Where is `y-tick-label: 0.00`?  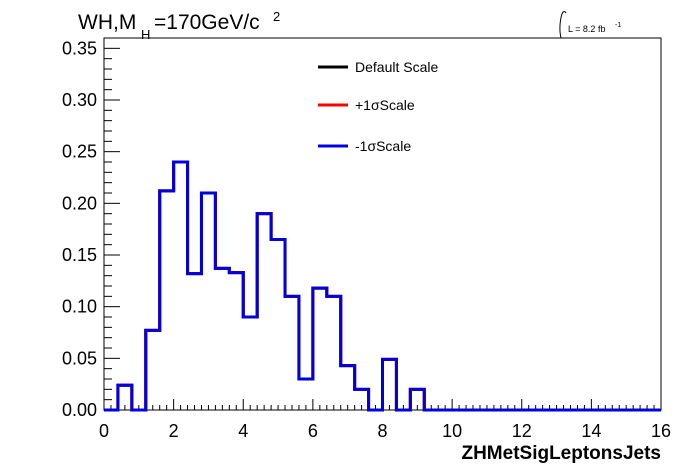 y-tick-label: 0.00 is located at coordinates (79, 410).